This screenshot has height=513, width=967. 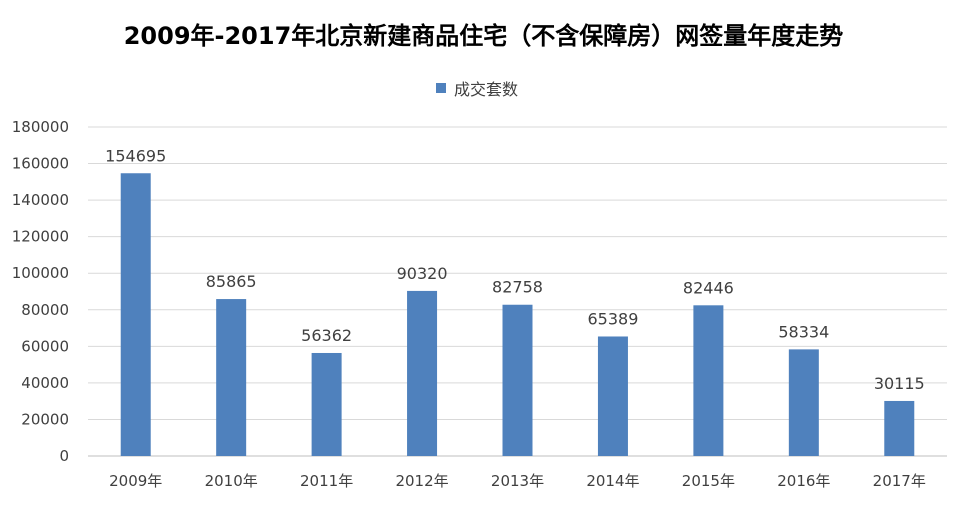 What do you see at coordinates (708, 287) in the screenshot?
I see `data-label: 82446` at bounding box center [708, 287].